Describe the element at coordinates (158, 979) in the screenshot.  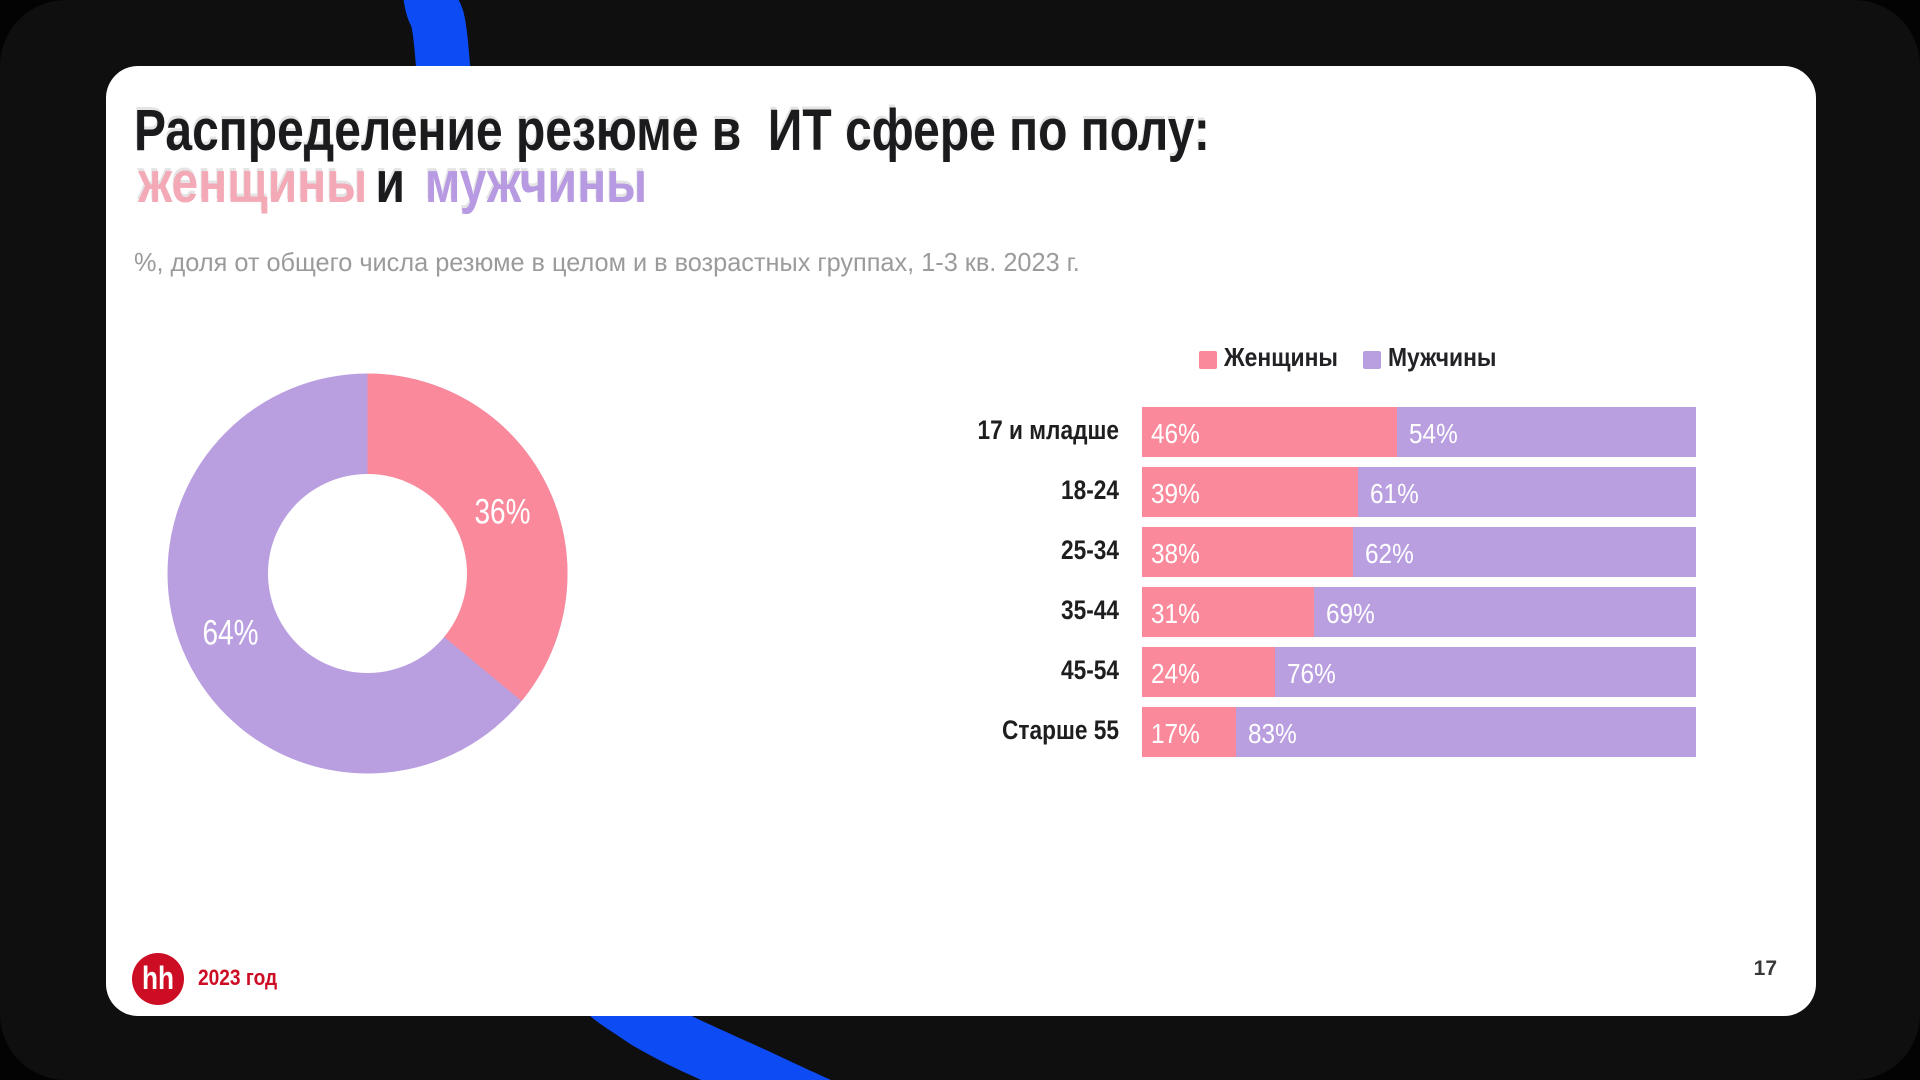
I see `svg-text: hh` at that location.